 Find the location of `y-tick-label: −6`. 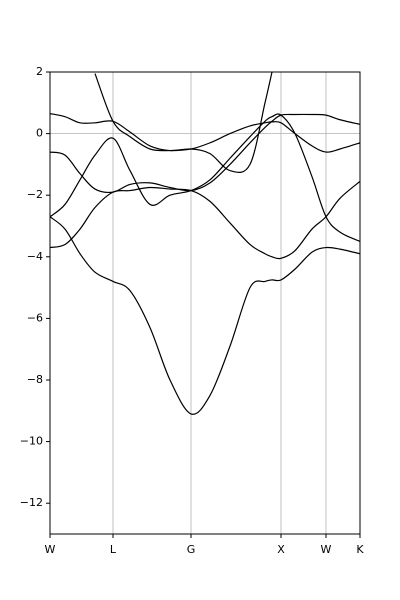

y-tick-label: −6 is located at coordinates (35, 317).